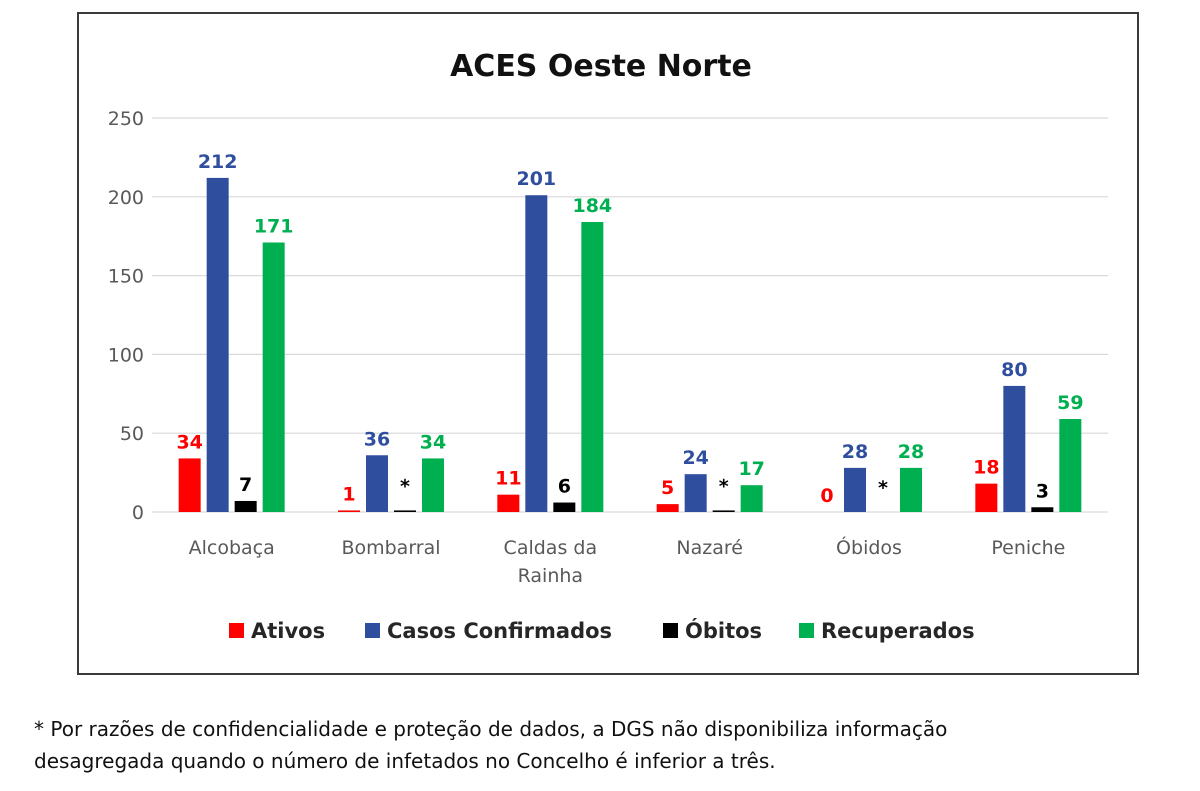  Describe the element at coordinates (751, 469) in the screenshot. I see `data-label: 17` at that location.